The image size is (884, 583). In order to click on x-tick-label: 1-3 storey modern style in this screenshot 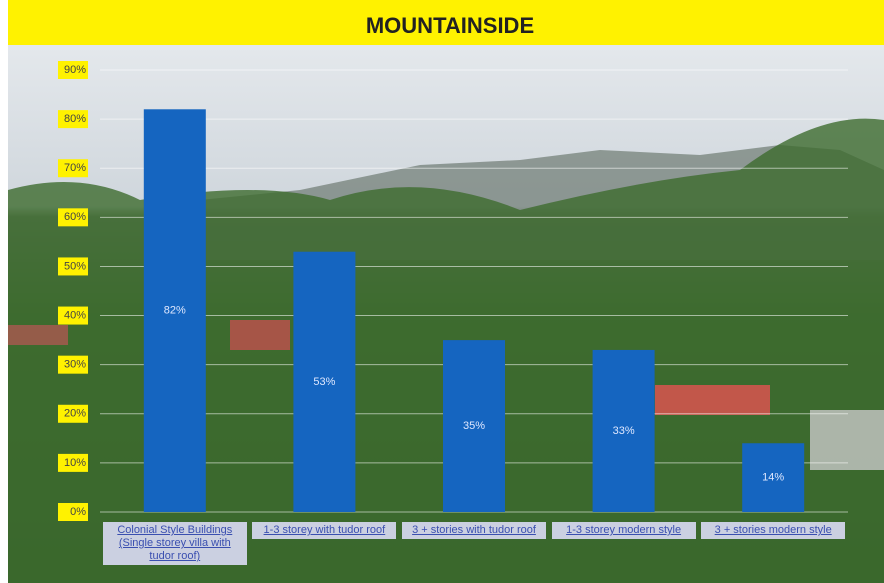, I will do `click(623, 530)`.